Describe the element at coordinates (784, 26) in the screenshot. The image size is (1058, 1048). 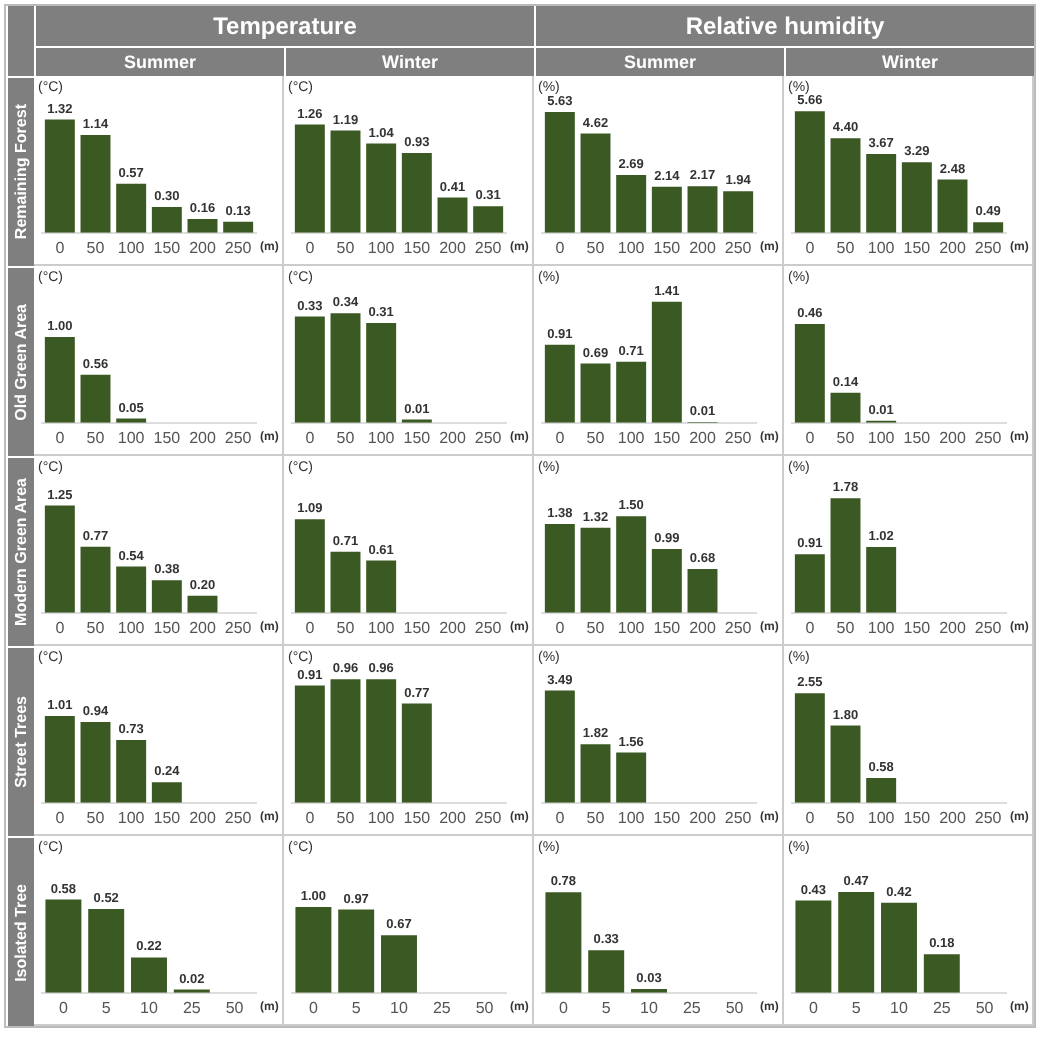
I see `chart-title: Relative humidity` at that location.